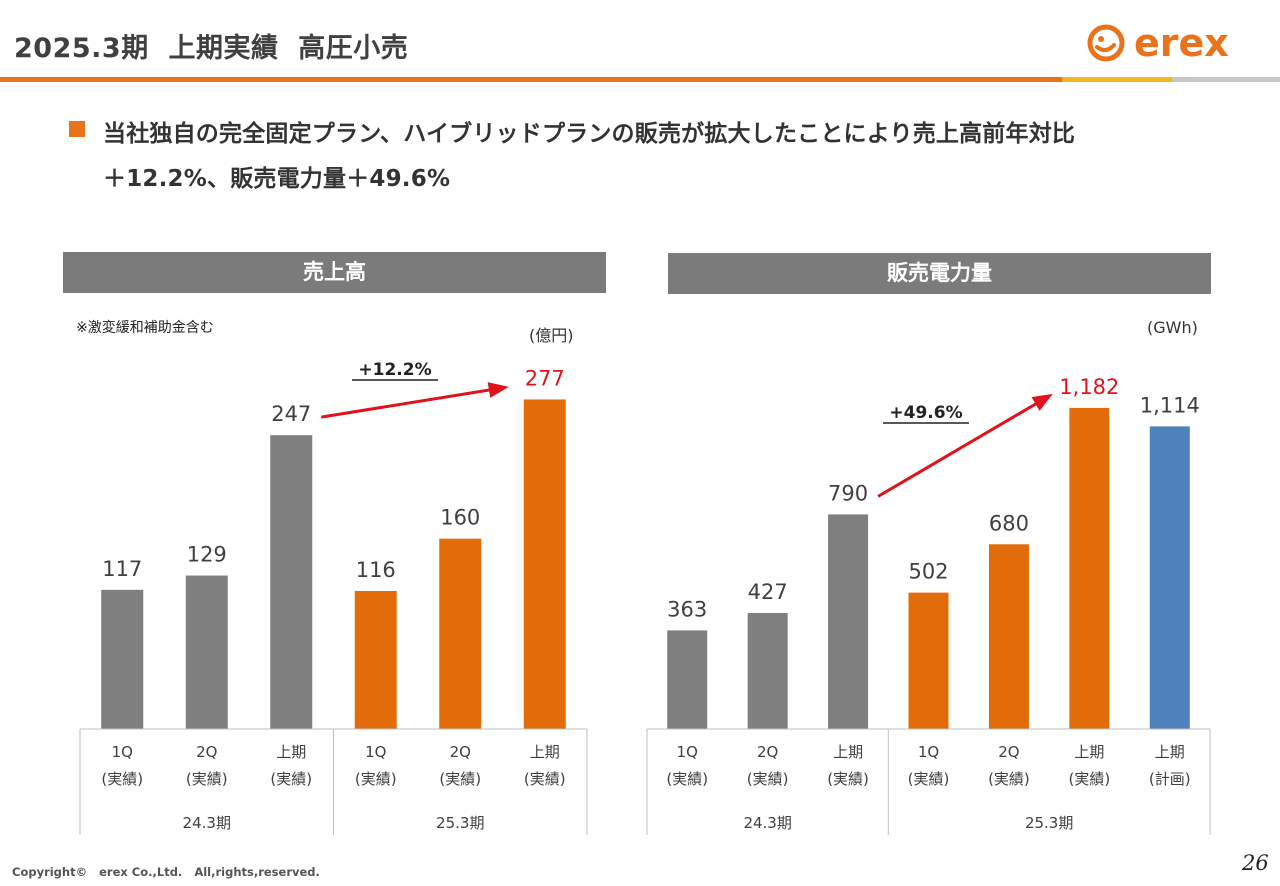 Image resolution: width=1280 pixels, height=886 pixels. What do you see at coordinates (122, 569) in the screenshot?
I see `sales-value-label-0: 117` at bounding box center [122, 569].